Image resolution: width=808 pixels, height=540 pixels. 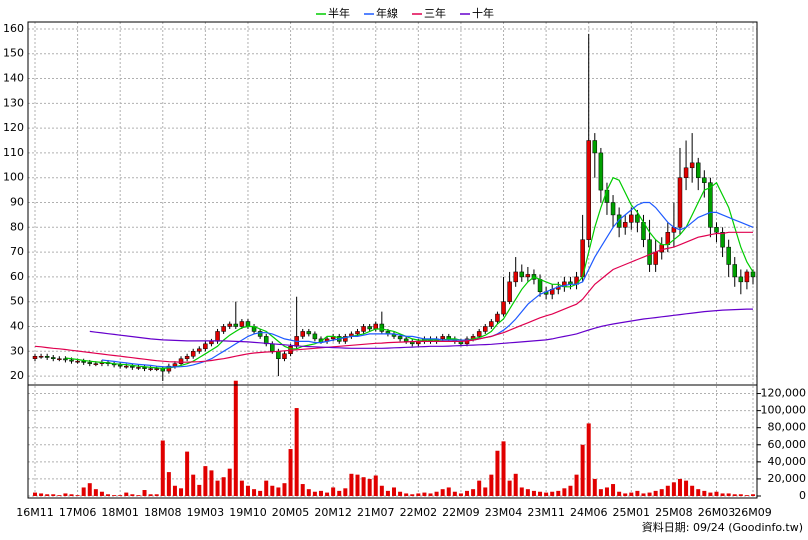 I want to click on y-tick-label: 160, so click(x=13, y=28).